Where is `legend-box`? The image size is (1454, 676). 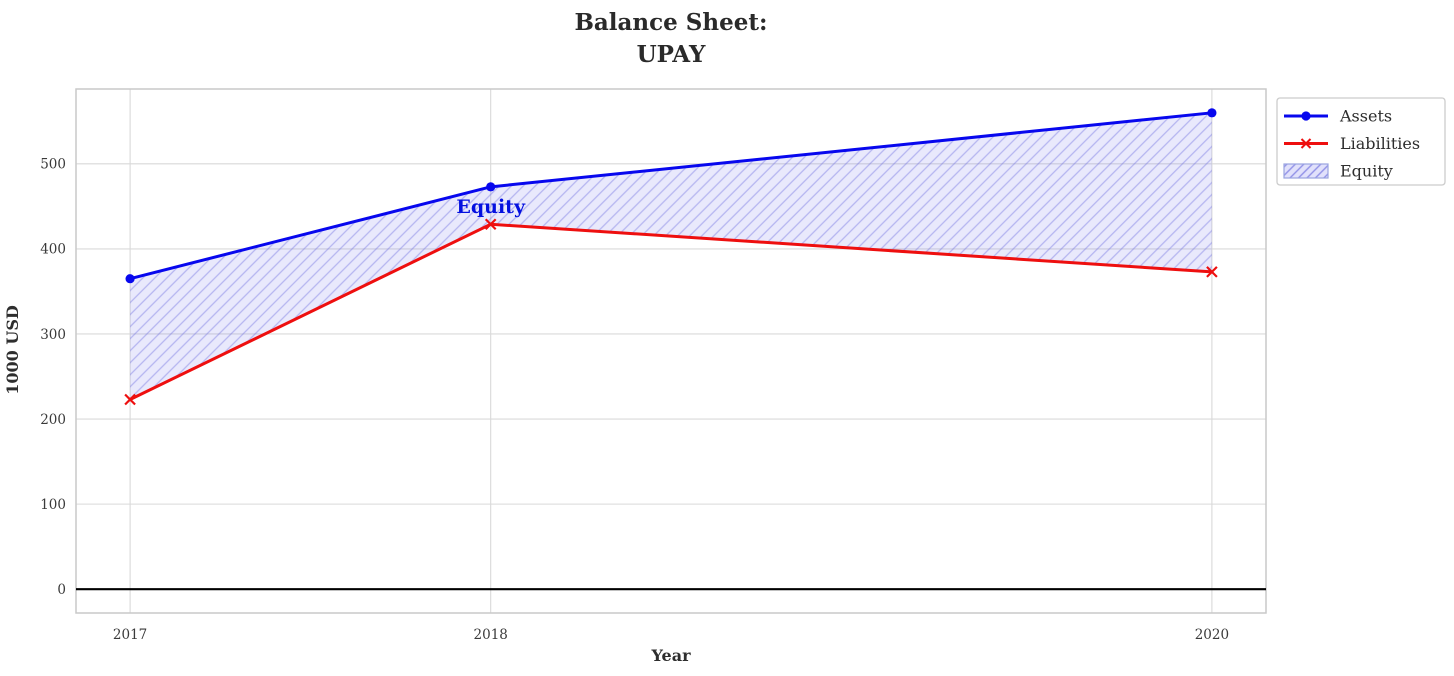 legend-box is located at coordinates (1361, 141).